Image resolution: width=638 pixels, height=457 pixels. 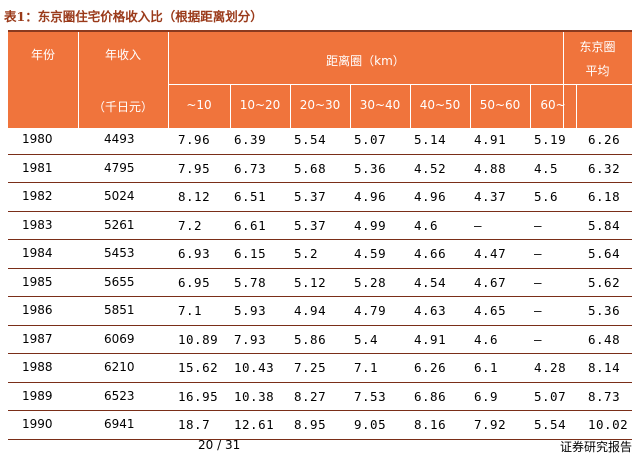 I want to click on ratio-cell: 4.91, so click(x=490, y=139).